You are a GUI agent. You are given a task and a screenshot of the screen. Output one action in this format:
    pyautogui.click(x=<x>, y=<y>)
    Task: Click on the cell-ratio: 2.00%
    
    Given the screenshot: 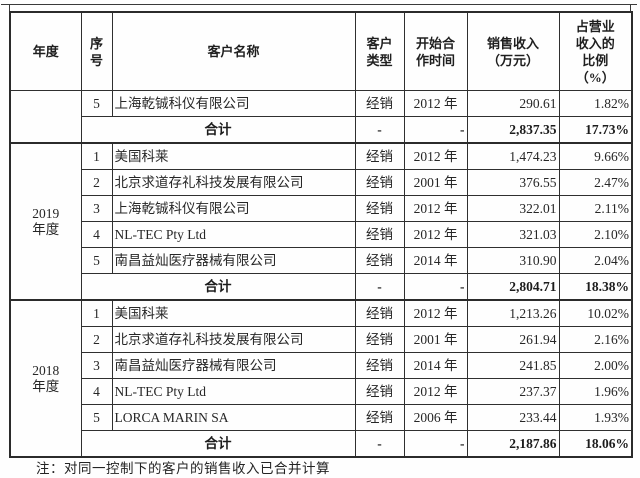 What is the action you would take?
    pyautogui.click(x=595, y=365)
    